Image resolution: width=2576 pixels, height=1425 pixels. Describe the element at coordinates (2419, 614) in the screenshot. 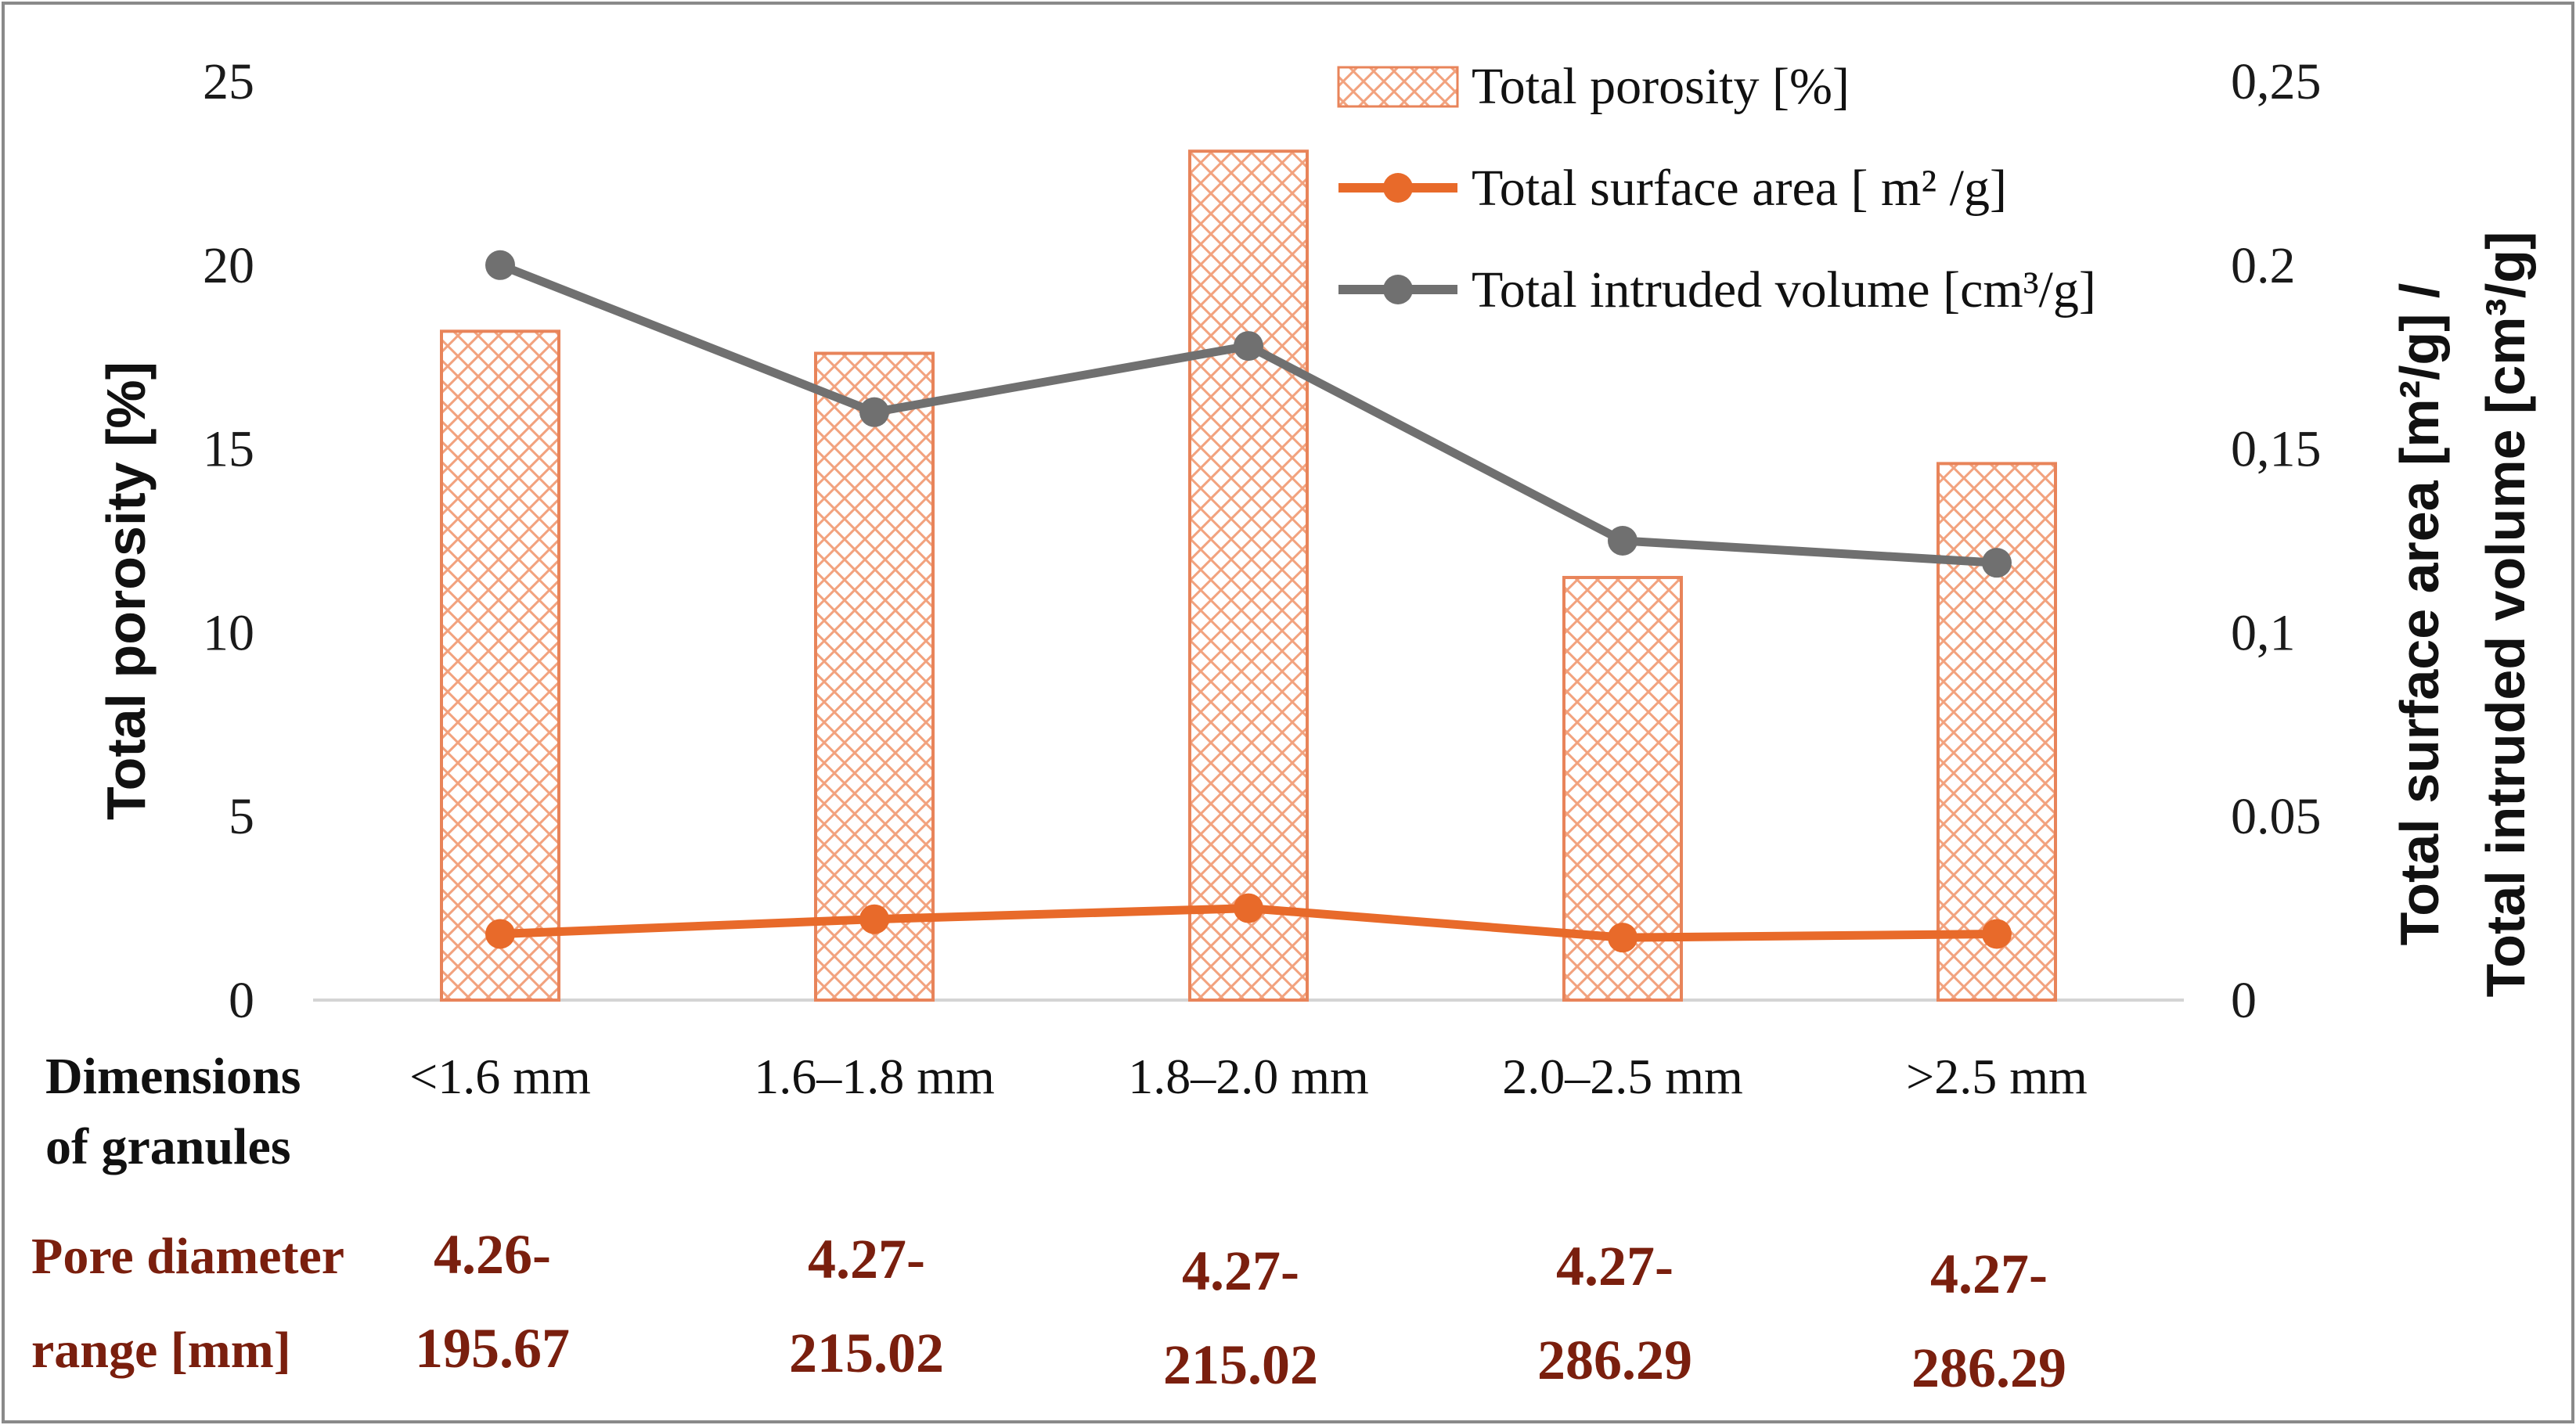

I see `right-axis-title-line1: Total surface area [m²/g] /` at that location.